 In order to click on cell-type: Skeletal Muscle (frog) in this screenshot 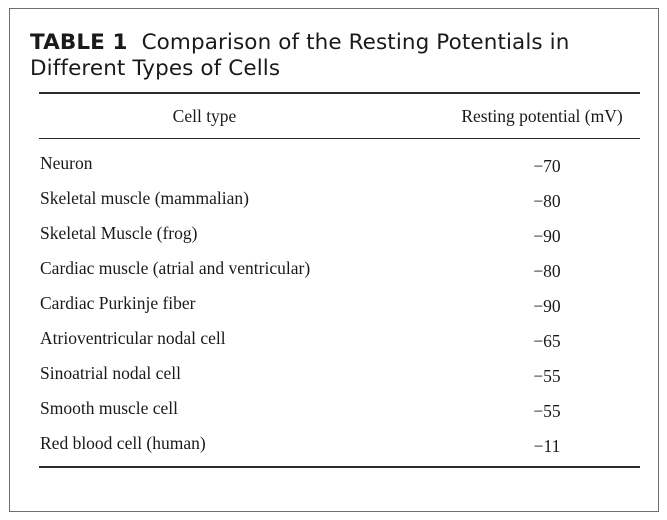, I will do `click(119, 233)`.